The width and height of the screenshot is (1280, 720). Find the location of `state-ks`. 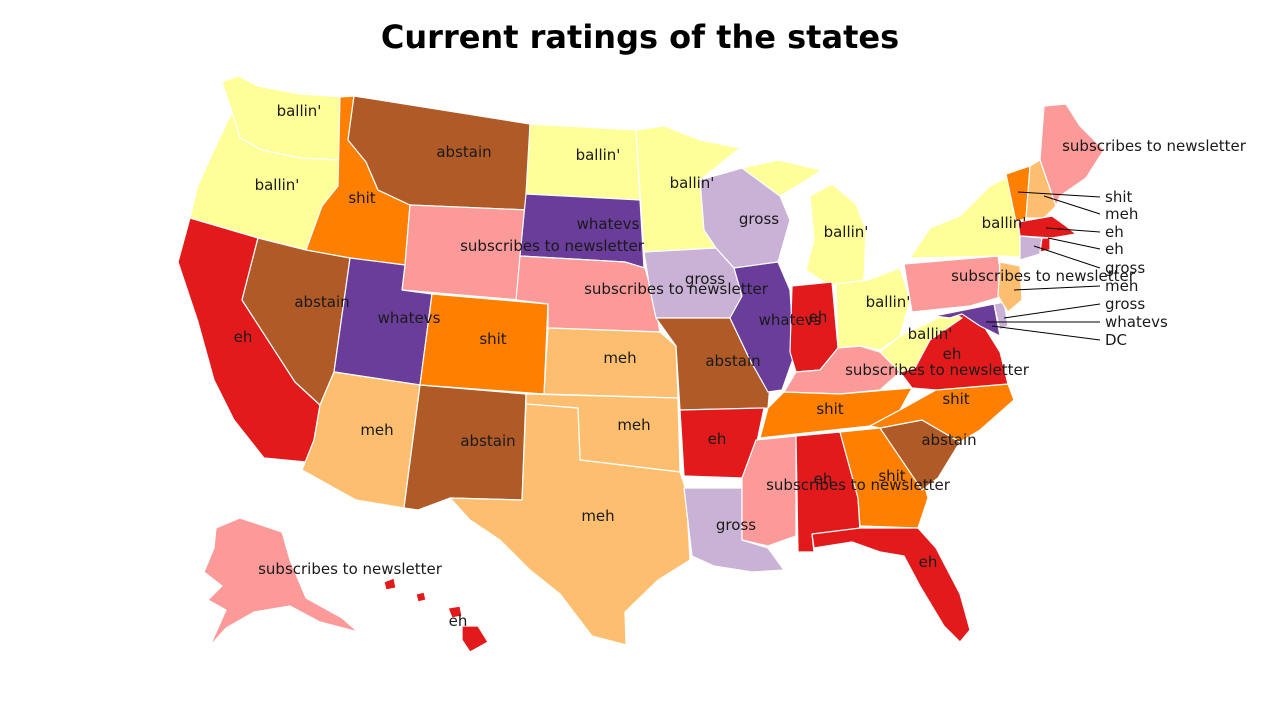

state-ks is located at coordinates (611, 363).